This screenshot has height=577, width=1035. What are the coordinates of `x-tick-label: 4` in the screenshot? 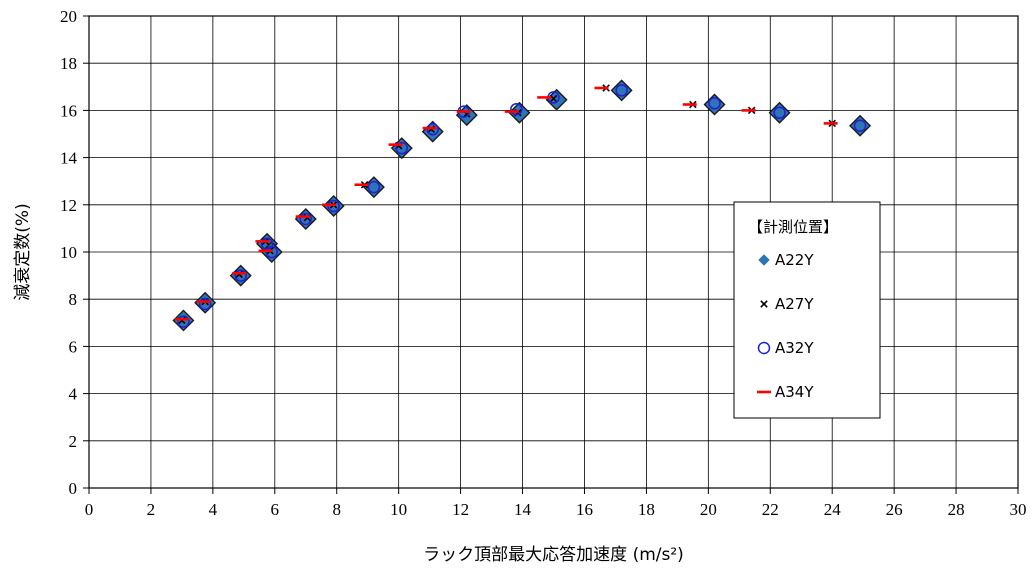 It's located at (213, 509).